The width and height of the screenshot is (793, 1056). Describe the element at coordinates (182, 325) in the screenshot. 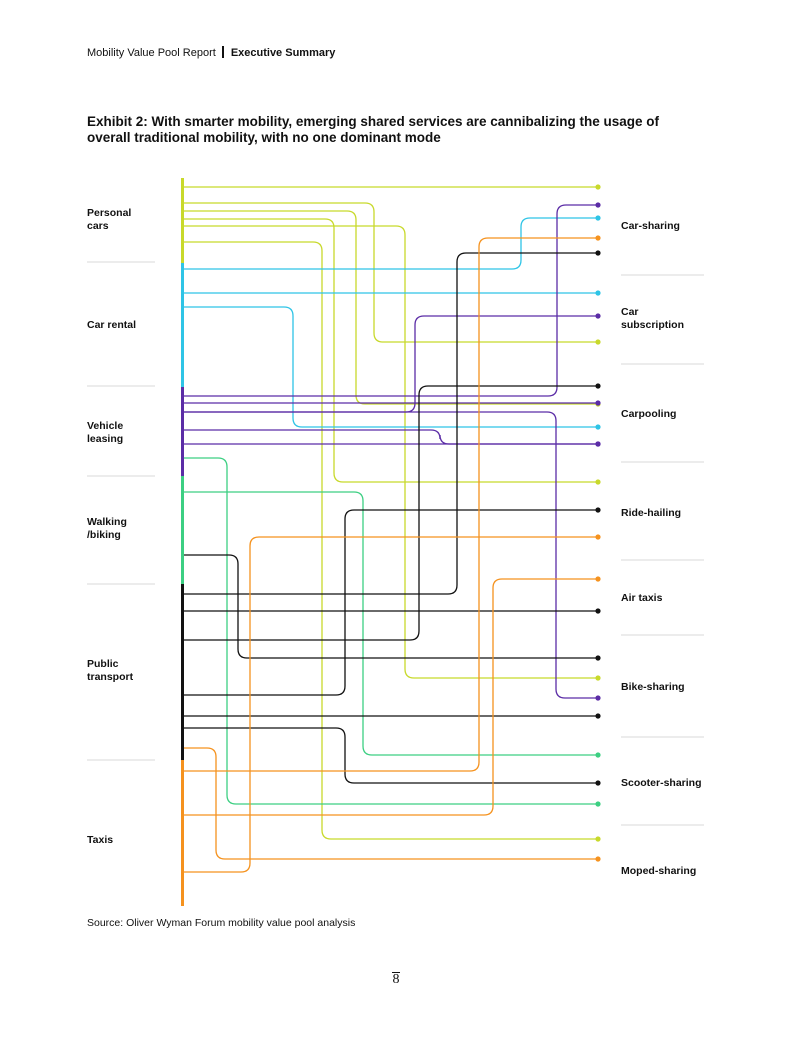

I see `source-bar-car_rental` at that location.